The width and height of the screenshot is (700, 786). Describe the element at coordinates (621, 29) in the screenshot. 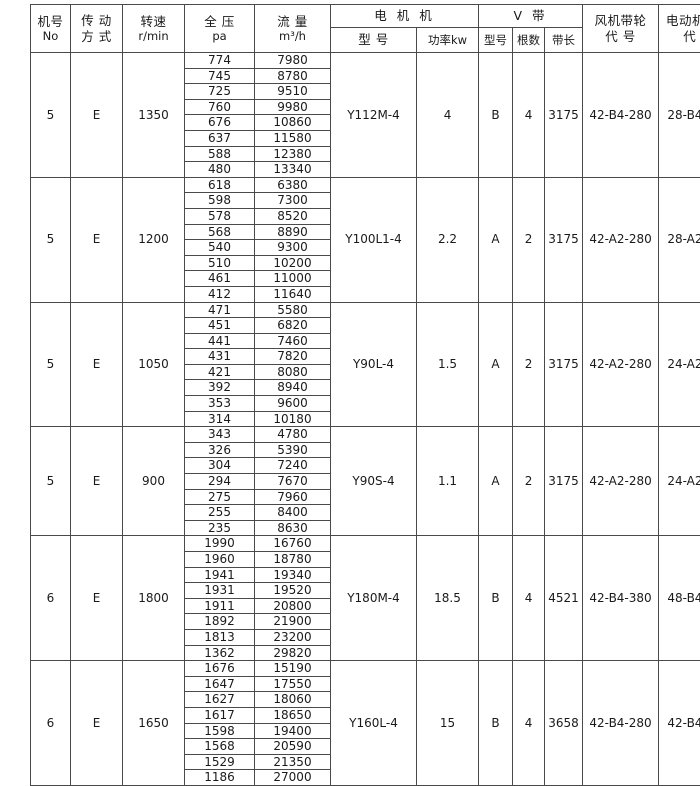

I see `header-fan-pulley: 风机带轮 代 号` at that location.